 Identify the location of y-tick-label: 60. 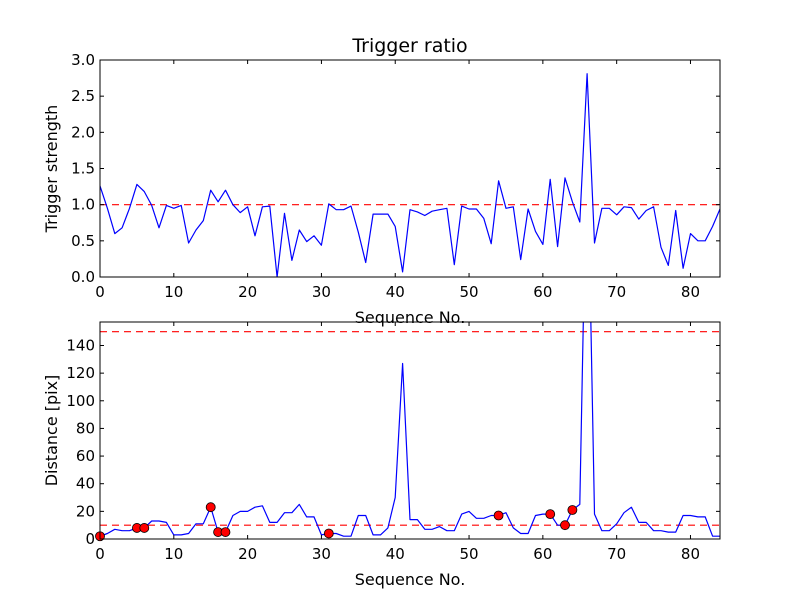
(85, 456).